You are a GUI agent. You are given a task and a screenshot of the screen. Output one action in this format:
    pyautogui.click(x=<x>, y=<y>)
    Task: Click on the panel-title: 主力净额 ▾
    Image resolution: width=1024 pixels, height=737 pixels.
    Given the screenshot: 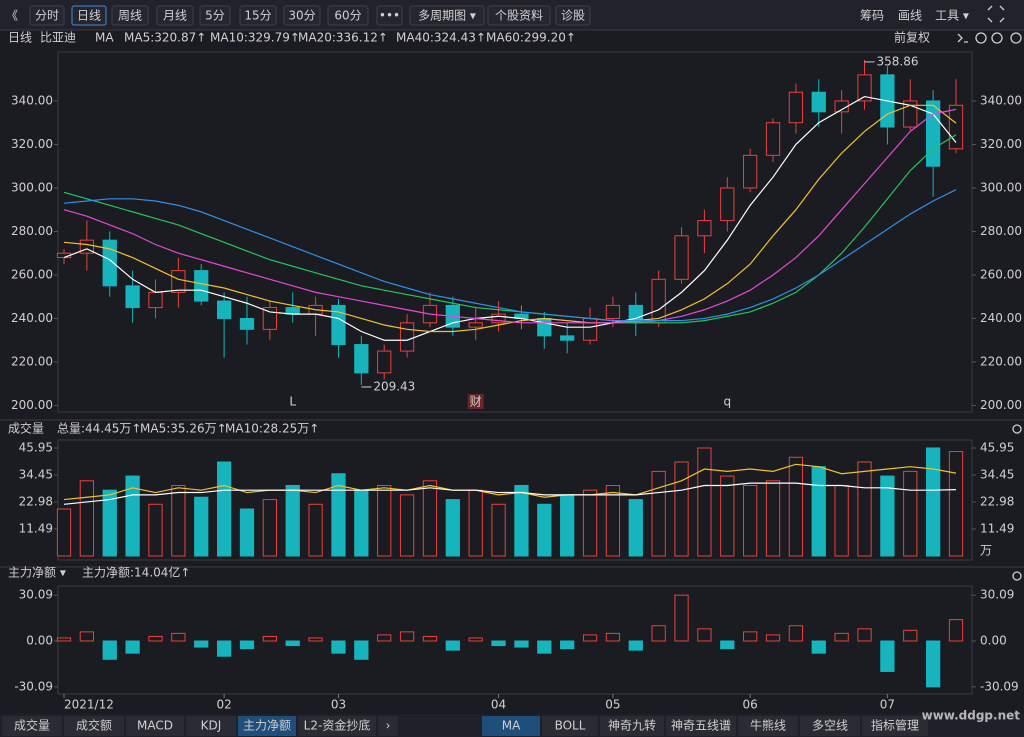 What is the action you would take?
    pyautogui.click(x=37, y=573)
    